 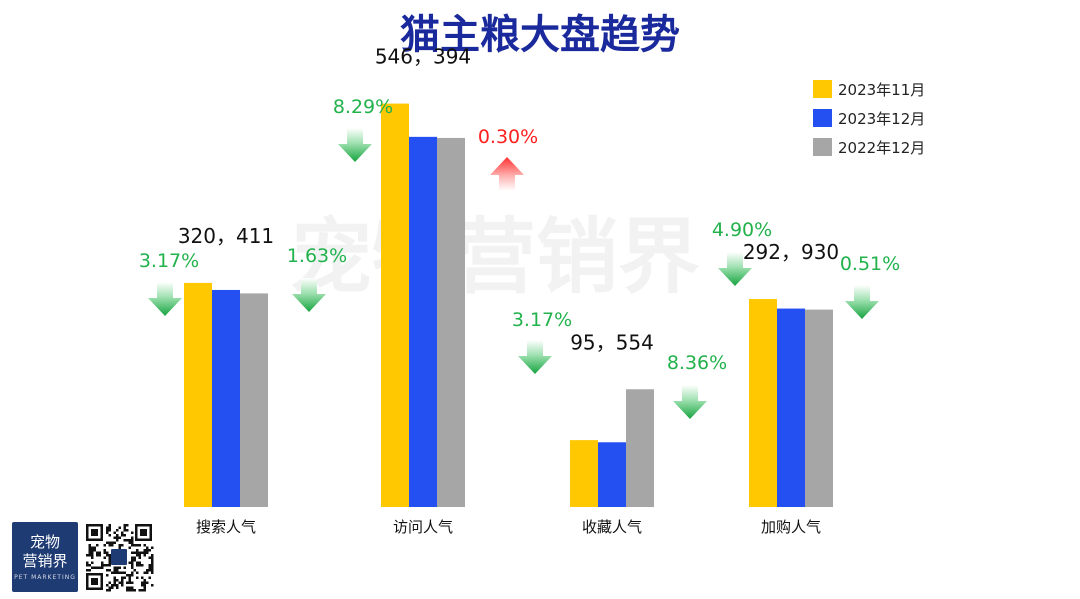 I want to click on percent-label: 0.51%, so click(x=870, y=264).